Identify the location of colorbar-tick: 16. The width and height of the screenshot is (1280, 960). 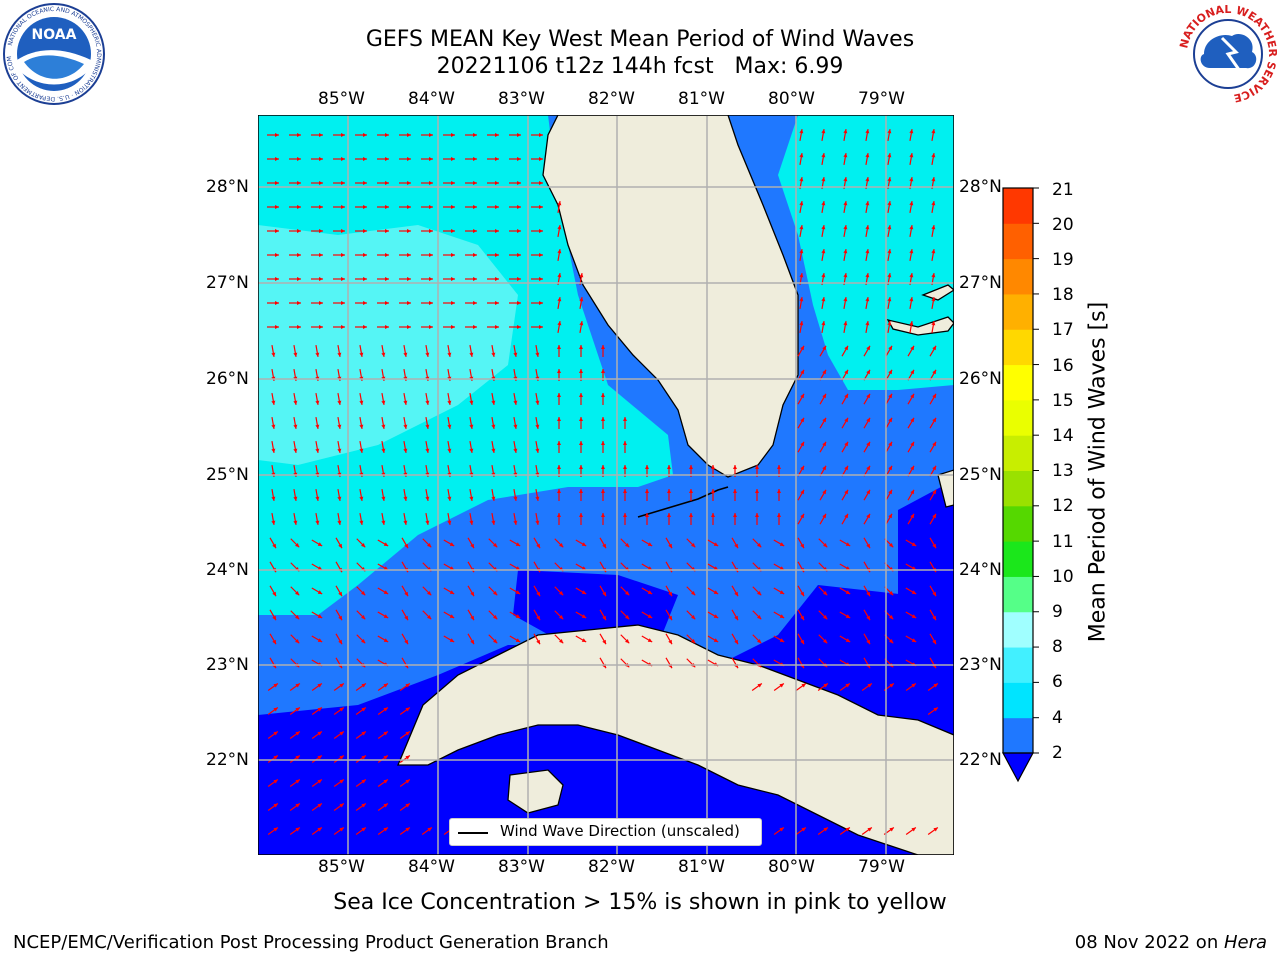
(1063, 366).